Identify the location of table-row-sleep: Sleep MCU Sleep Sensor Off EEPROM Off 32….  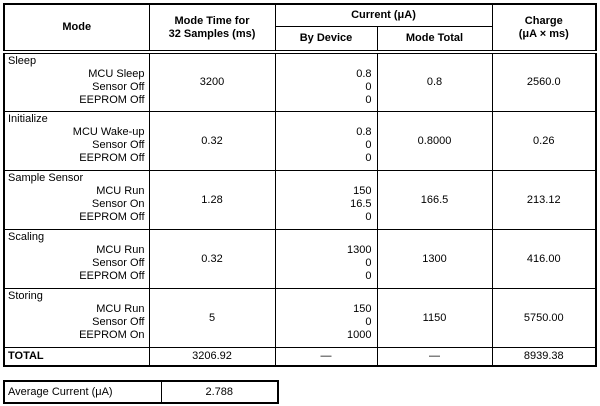
(300, 81).